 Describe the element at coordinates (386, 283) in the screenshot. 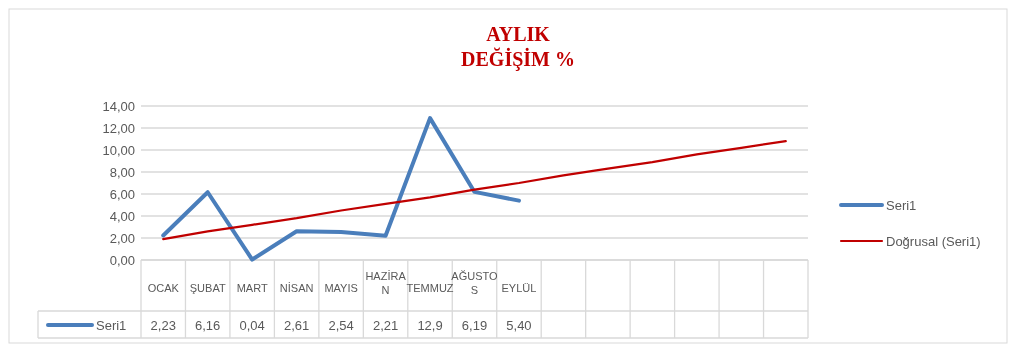

I see `x-tick-label: HAZİRAN` at that location.